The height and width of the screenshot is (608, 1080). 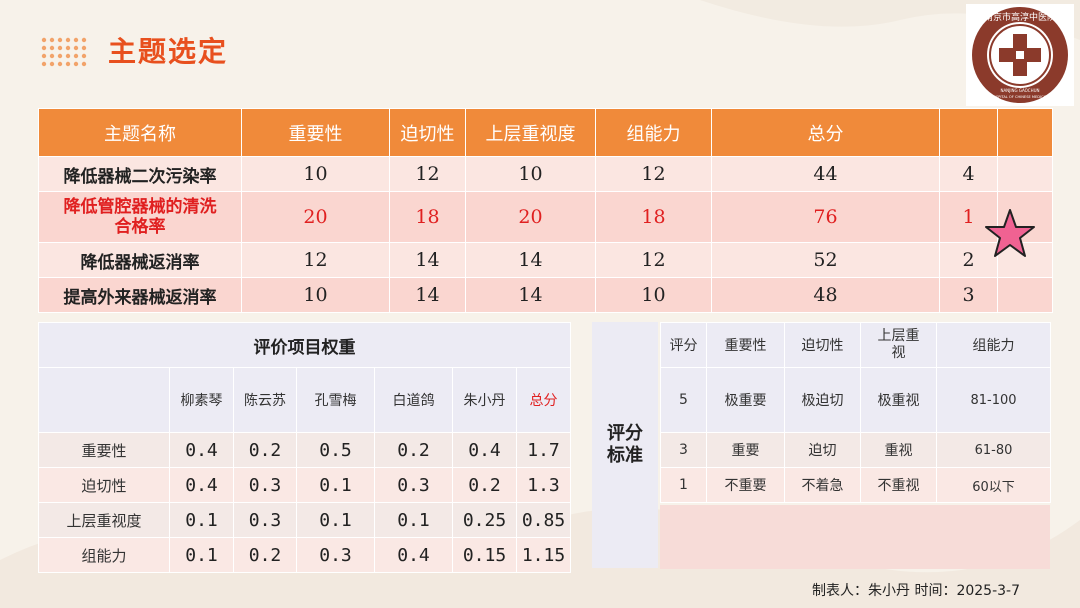 What do you see at coordinates (315, 217) in the screenshot?
I see `importance-score: 20` at bounding box center [315, 217].